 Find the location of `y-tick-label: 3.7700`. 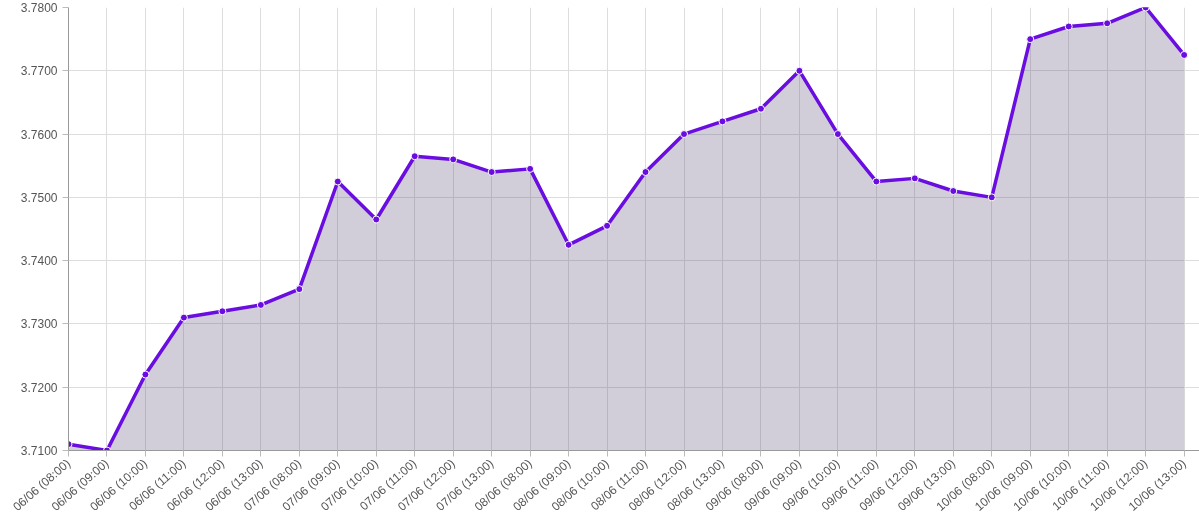

y-tick-label: 3.7700 is located at coordinates (39, 71).